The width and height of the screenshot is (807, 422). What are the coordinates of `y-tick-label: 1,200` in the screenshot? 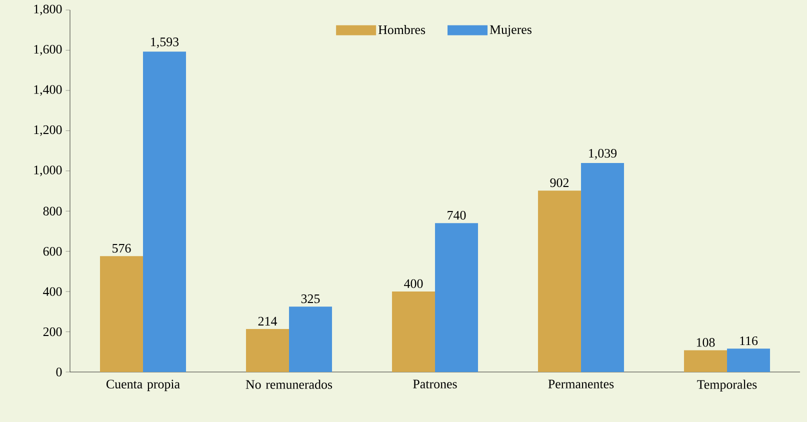 It's located at (48, 130).